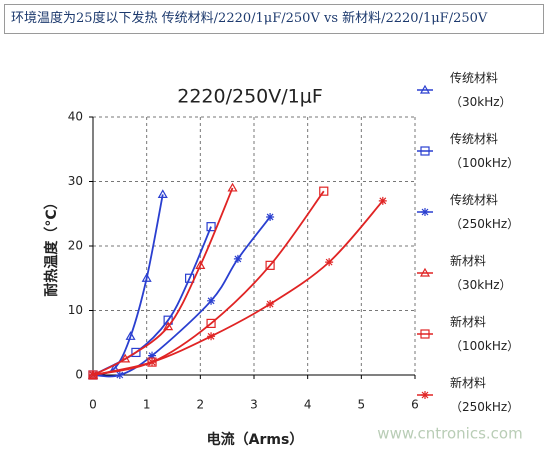 The width and height of the screenshot is (550, 450). Describe the element at coordinates (147, 405) in the screenshot. I see `x-tick-label: 1` at that location.